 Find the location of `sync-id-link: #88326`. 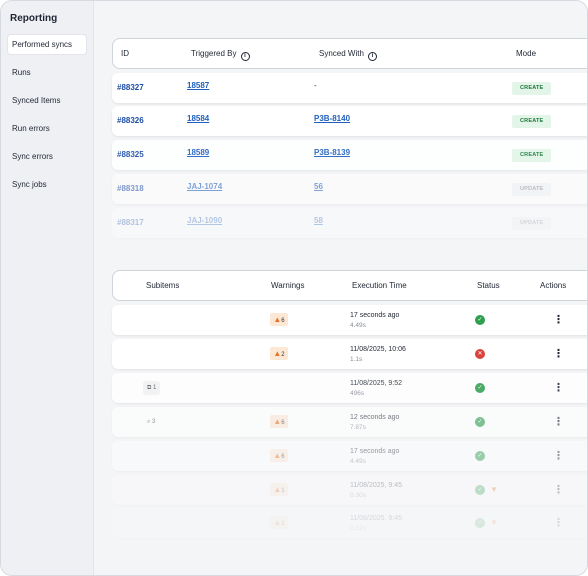

sync-id-link: #88326 is located at coordinates (130, 120).